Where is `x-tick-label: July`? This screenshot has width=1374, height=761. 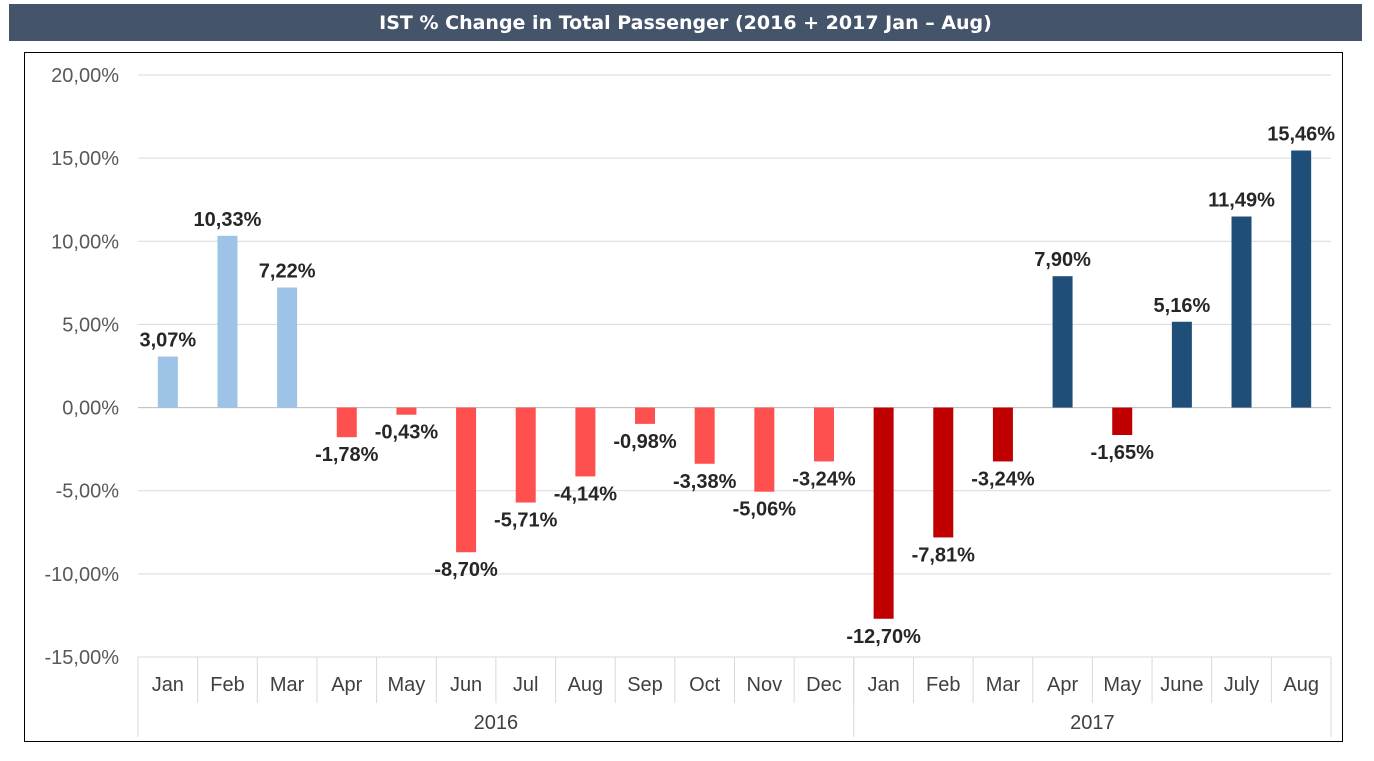
x-tick-label: July is located at coordinates (1242, 685).